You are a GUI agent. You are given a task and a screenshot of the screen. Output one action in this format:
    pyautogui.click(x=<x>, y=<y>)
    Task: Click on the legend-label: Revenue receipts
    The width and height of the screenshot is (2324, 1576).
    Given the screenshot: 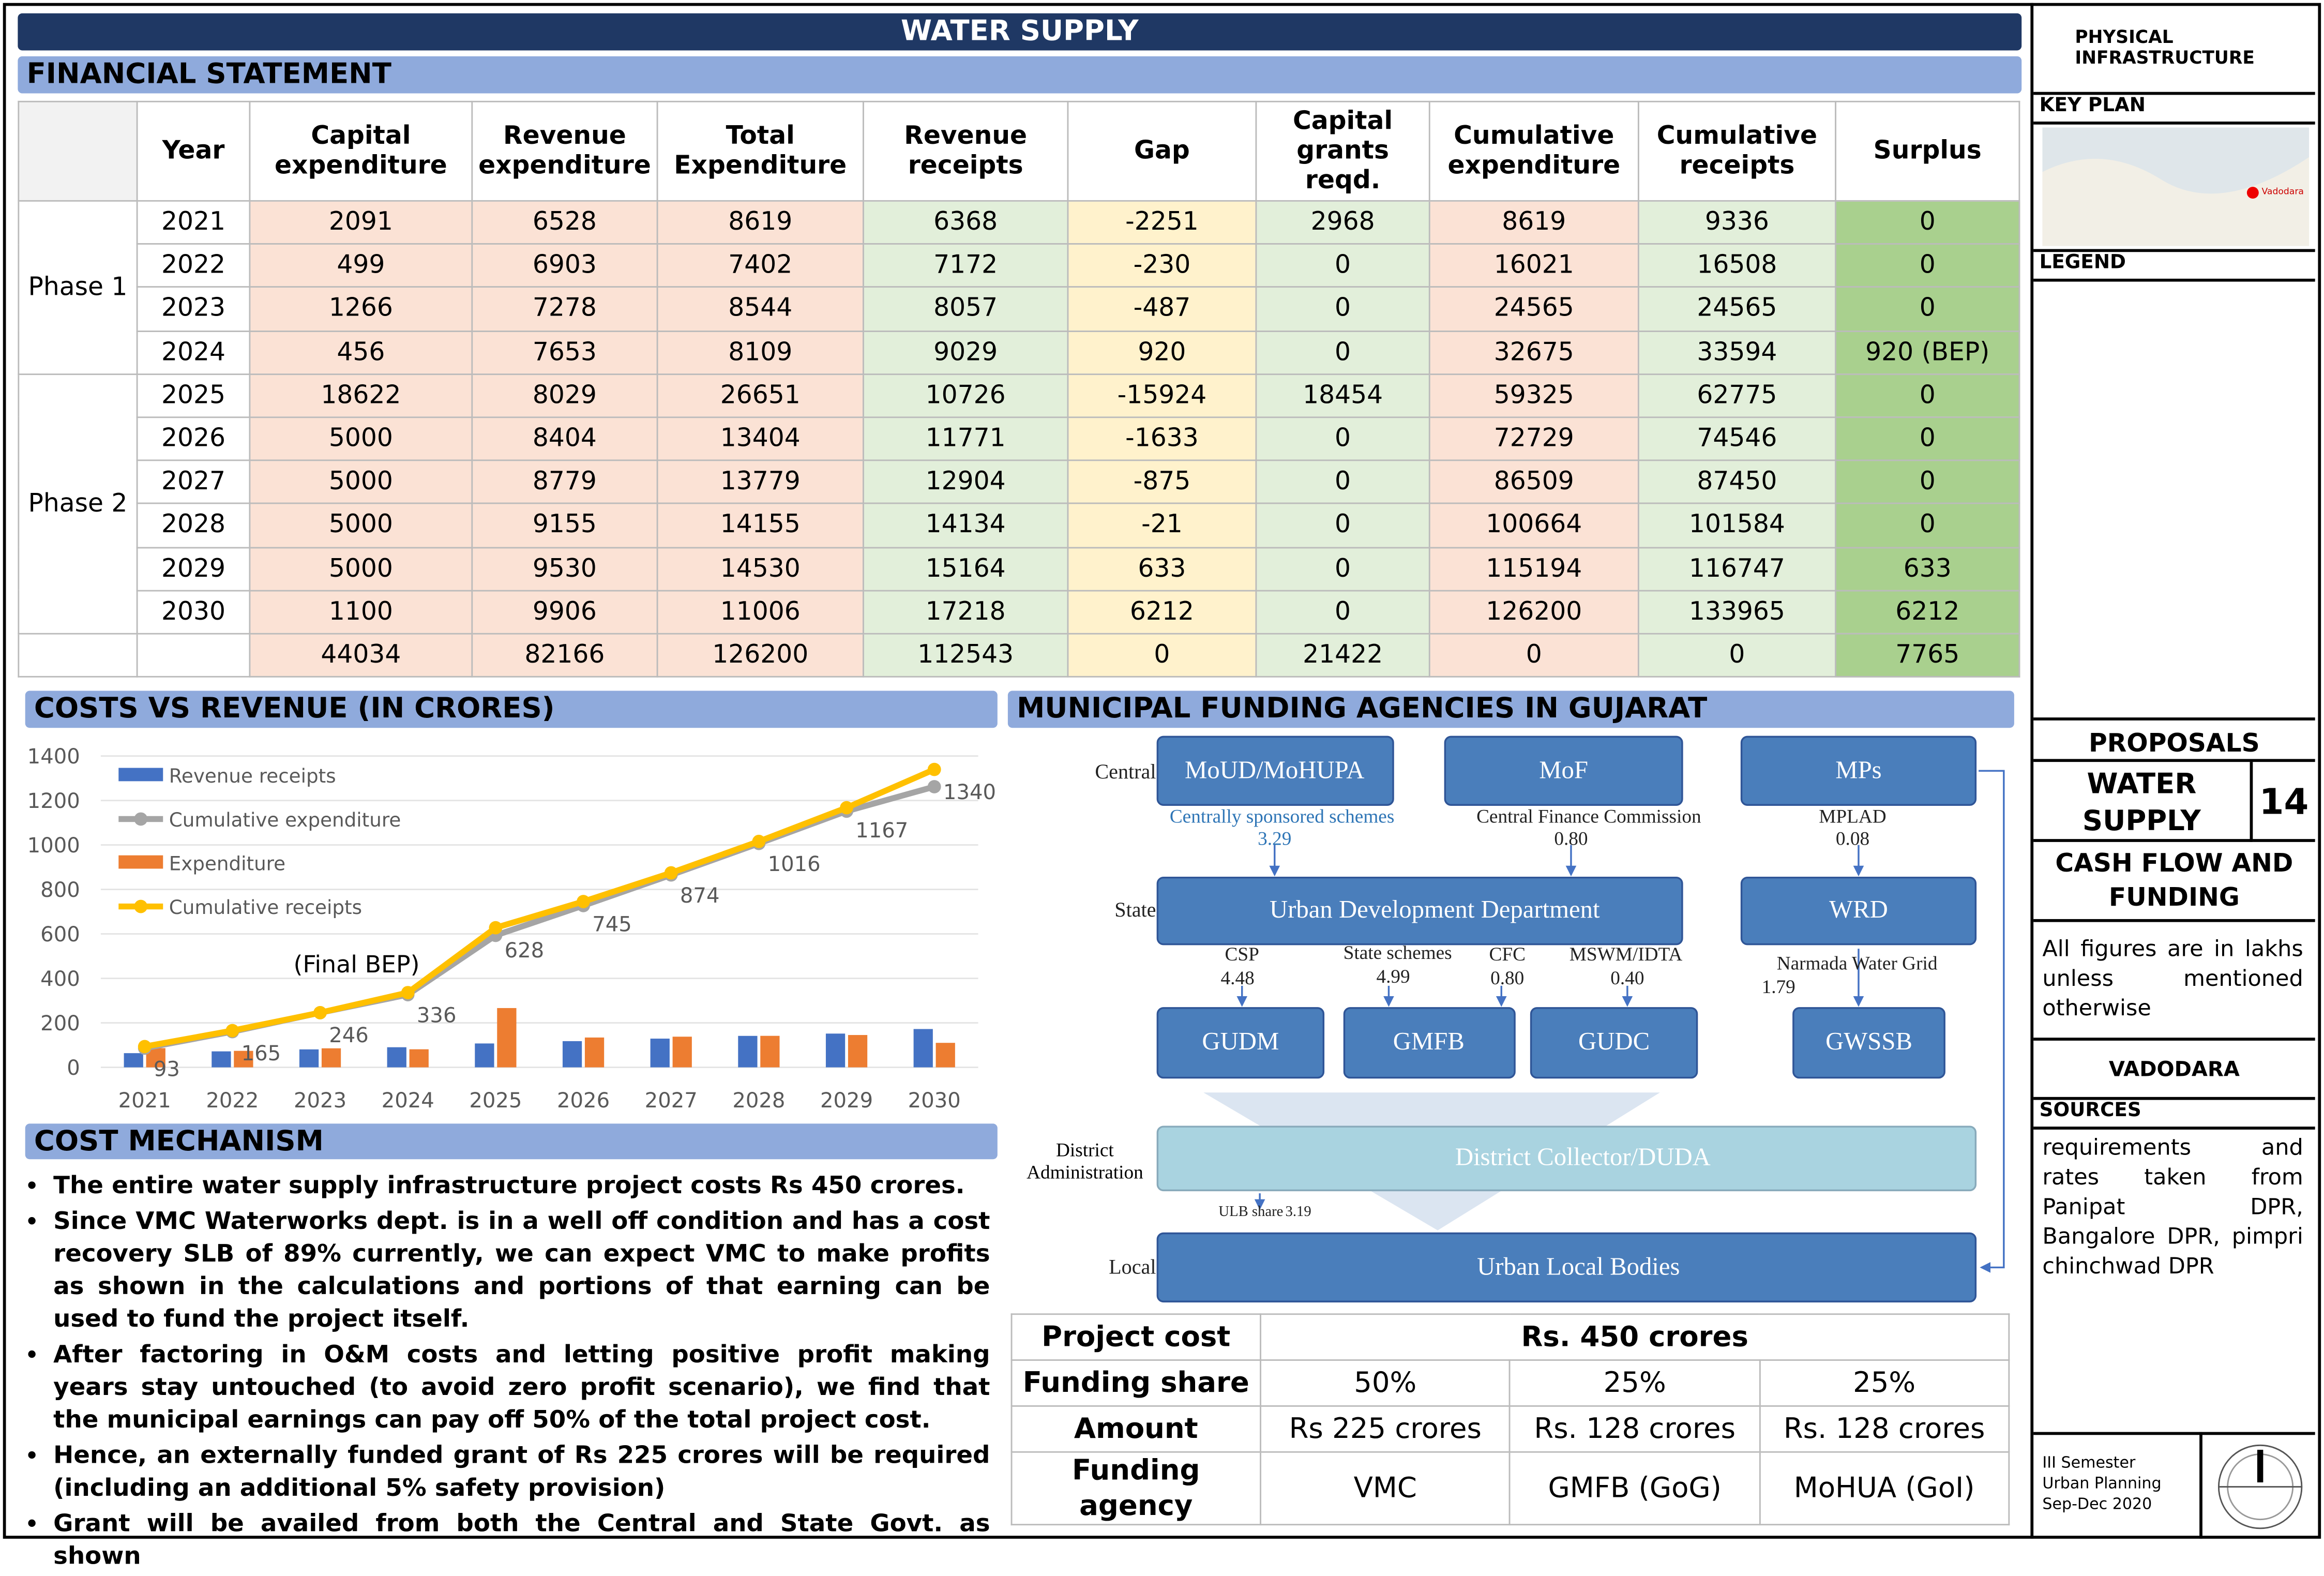 What is the action you would take?
    pyautogui.click(x=252, y=775)
    